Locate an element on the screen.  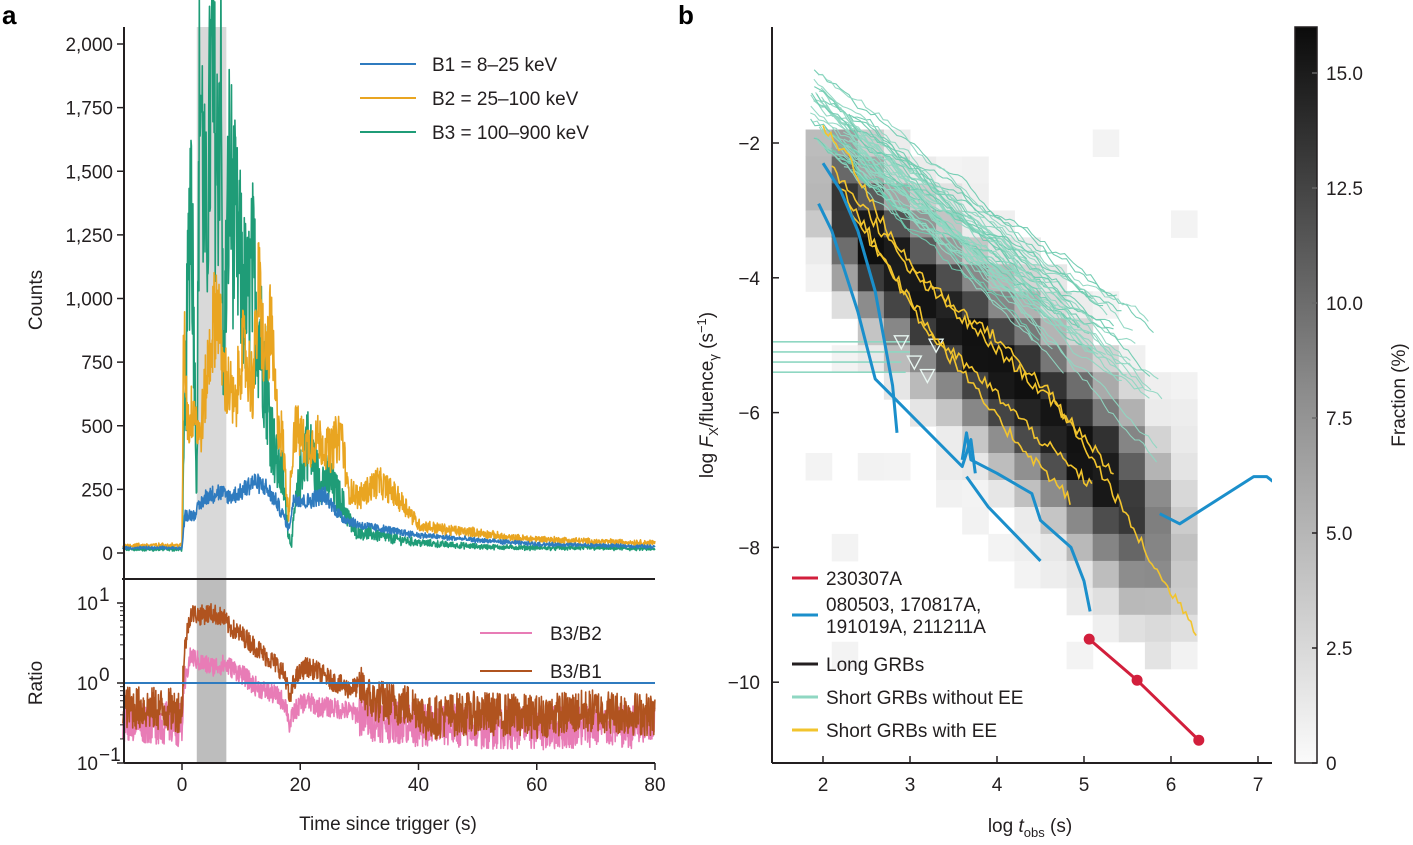
ratio-series is located at coordinates (389, 677).